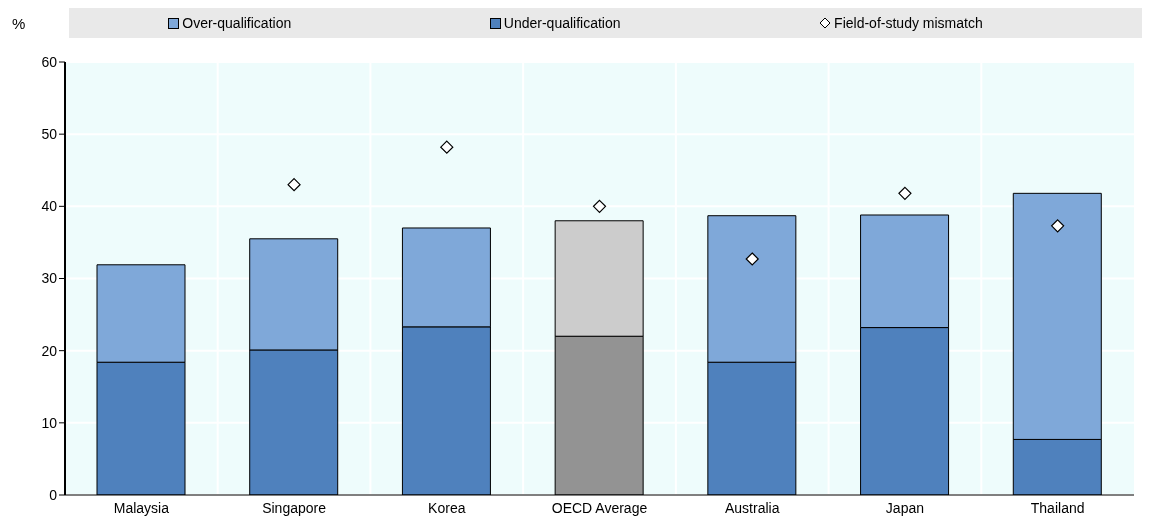  Describe the element at coordinates (49, 206) in the screenshot. I see `y-tick-label: 40` at that location.